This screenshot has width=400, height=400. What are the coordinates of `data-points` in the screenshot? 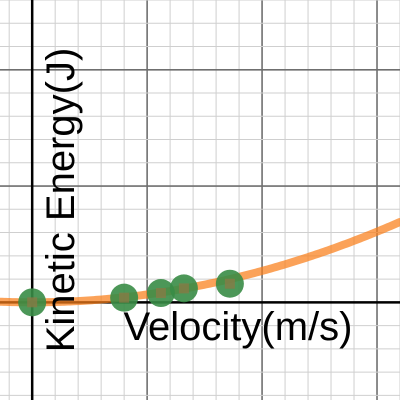 It's located at (131, 293).